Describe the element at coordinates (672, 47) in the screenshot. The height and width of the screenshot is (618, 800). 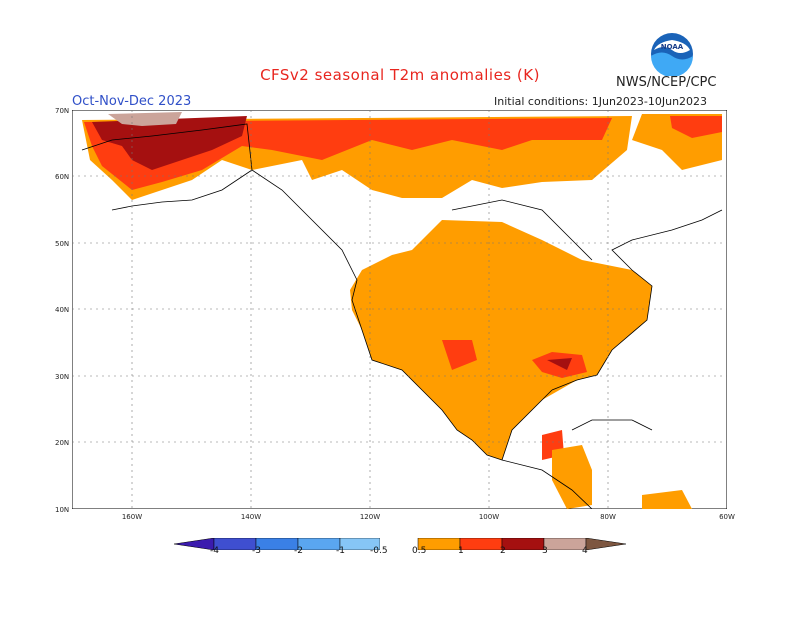
I see `svg-text: NOAA` at that location.